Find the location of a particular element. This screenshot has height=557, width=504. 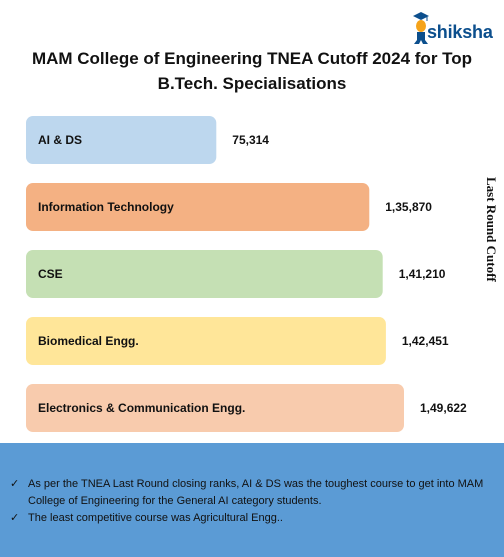

value-label: 1,41,210 is located at coordinates (422, 274).